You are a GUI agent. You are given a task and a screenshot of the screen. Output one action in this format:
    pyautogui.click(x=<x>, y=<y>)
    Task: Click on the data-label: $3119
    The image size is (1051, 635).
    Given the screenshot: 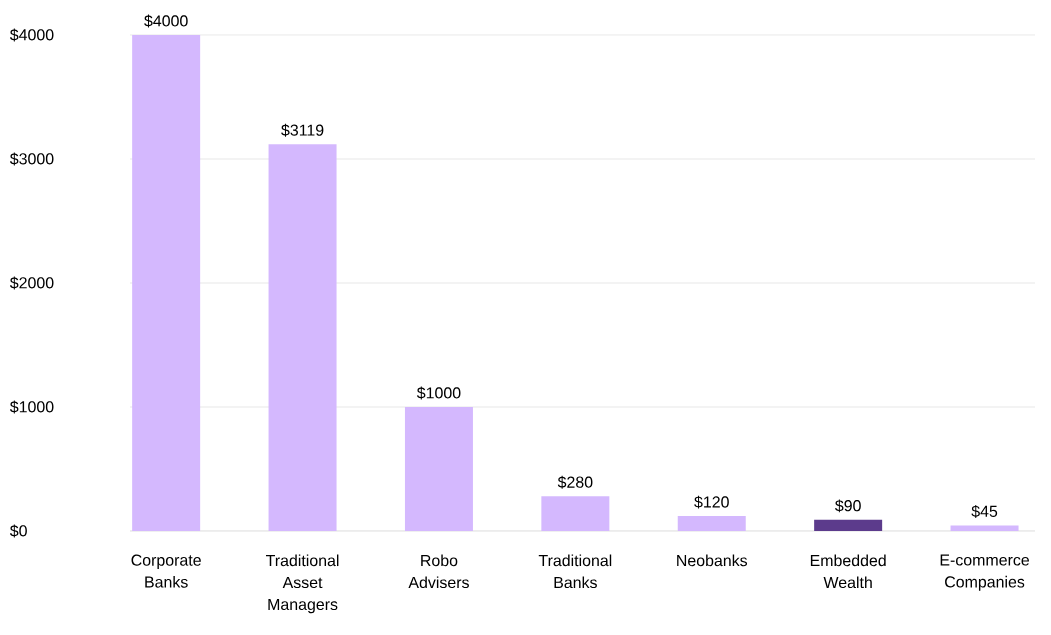 What is the action you would take?
    pyautogui.click(x=302, y=130)
    